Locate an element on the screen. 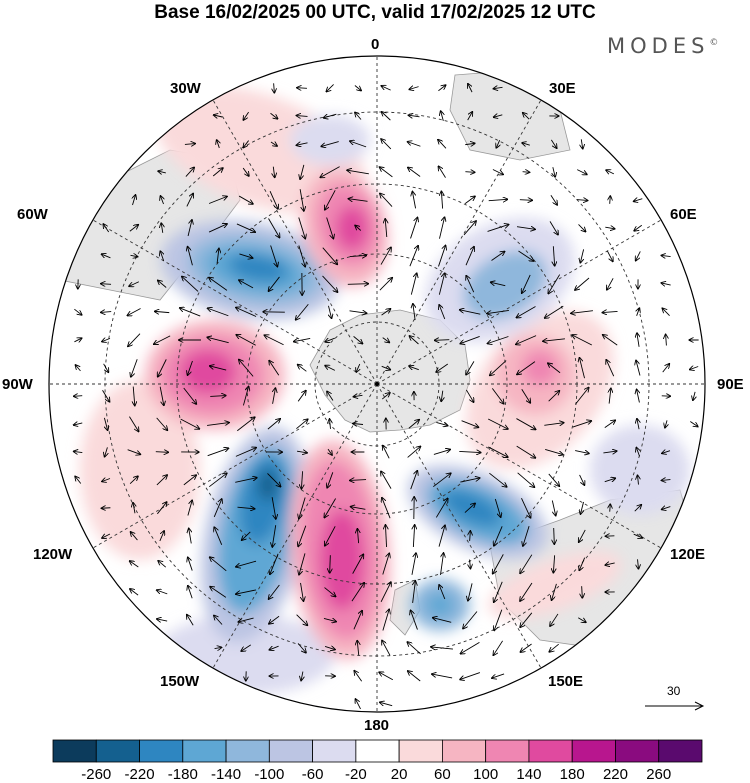 The image size is (750, 783). anomaly-negative is located at coordinates (505, 285).